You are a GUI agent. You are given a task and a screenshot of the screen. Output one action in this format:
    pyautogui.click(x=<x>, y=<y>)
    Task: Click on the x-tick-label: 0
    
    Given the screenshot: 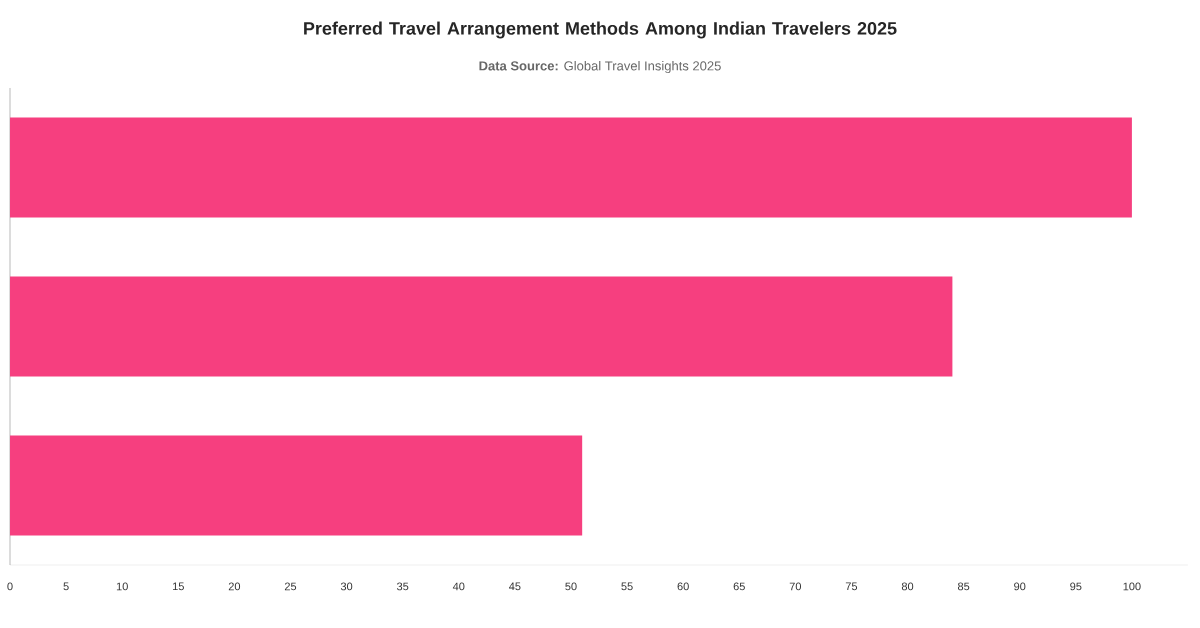 What is the action you would take?
    pyautogui.click(x=10, y=586)
    